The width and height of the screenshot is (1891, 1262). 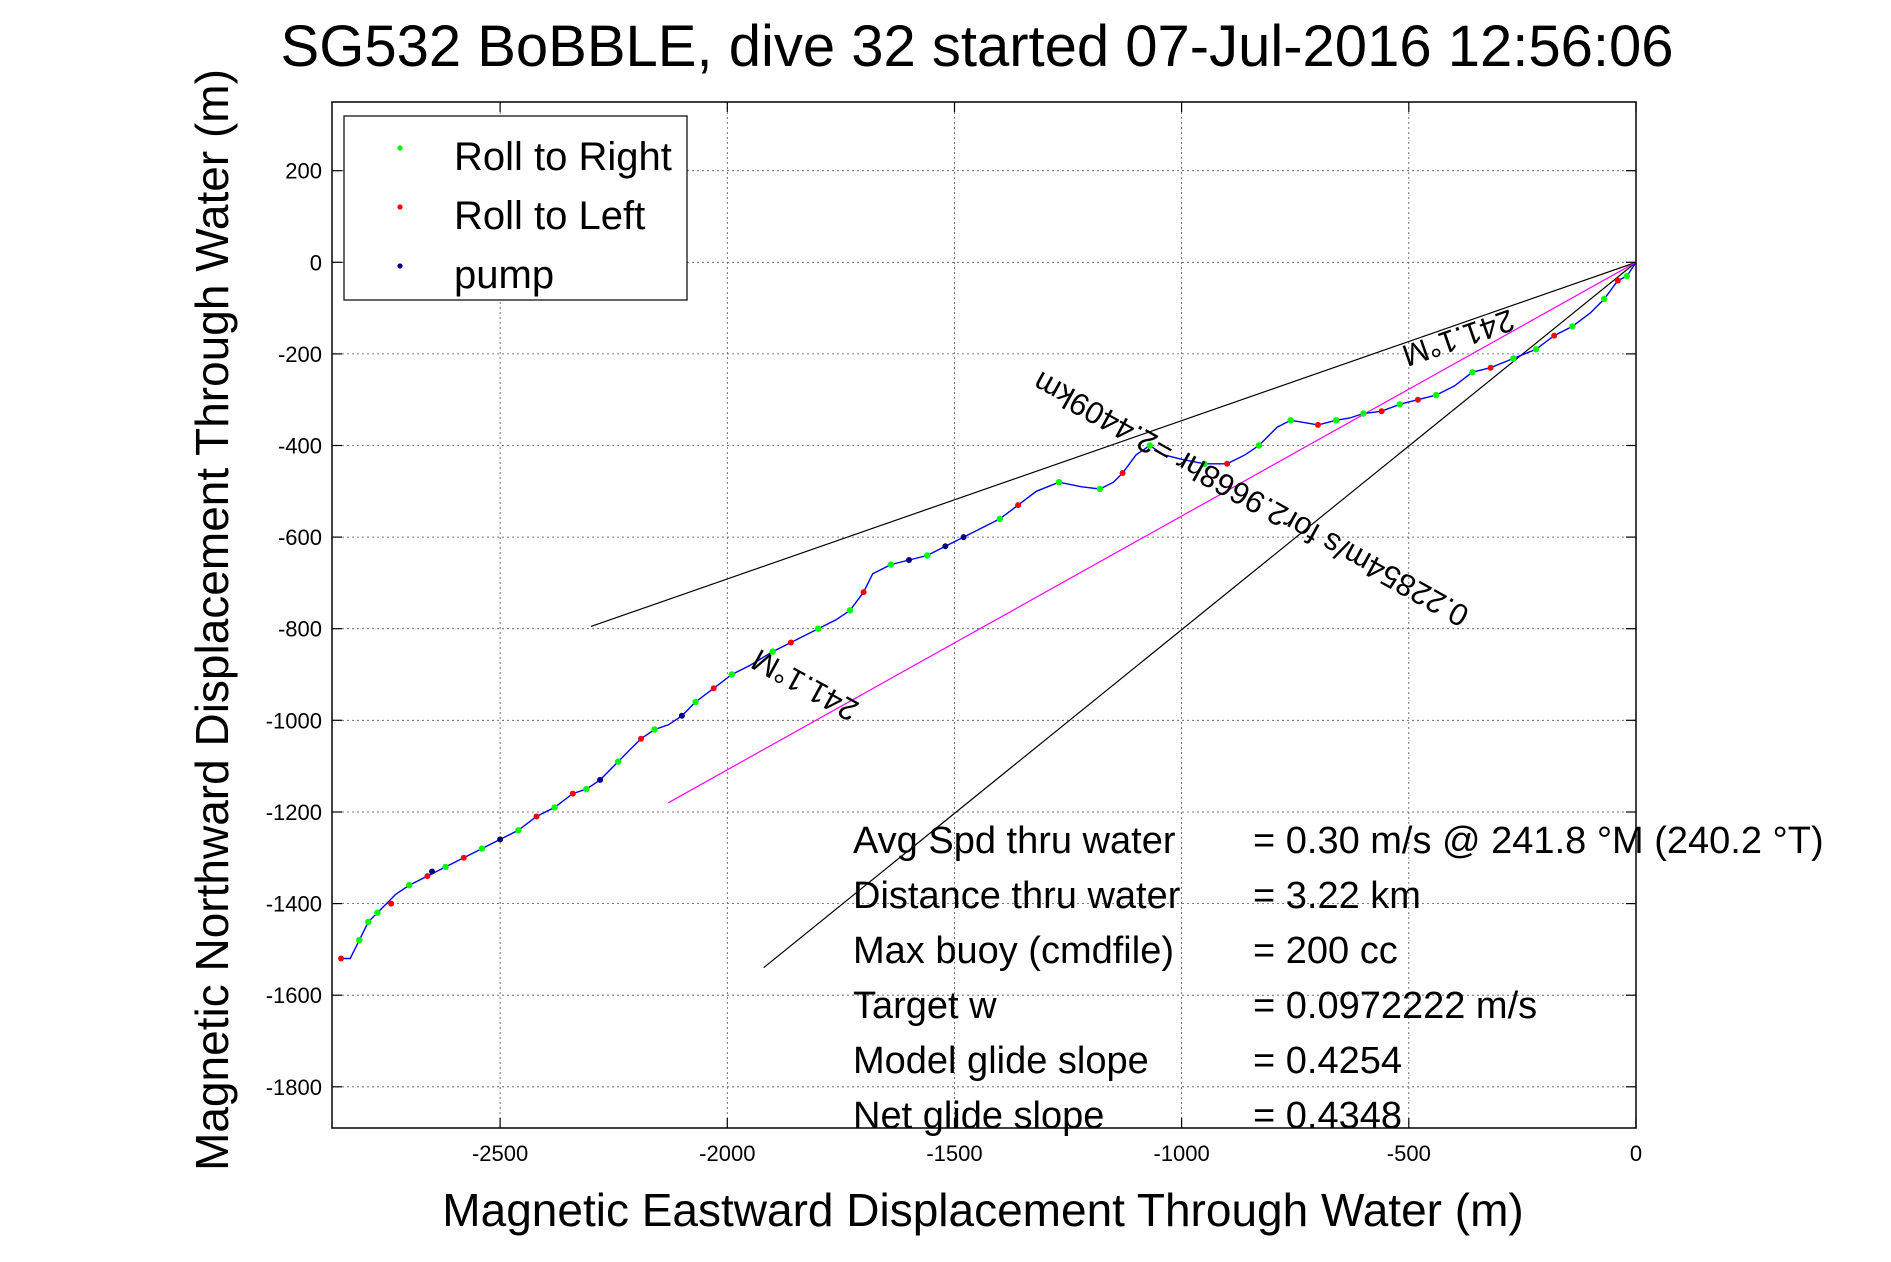 What do you see at coordinates (316, 262) in the screenshot?
I see `y-tick-label: 0` at bounding box center [316, 262].